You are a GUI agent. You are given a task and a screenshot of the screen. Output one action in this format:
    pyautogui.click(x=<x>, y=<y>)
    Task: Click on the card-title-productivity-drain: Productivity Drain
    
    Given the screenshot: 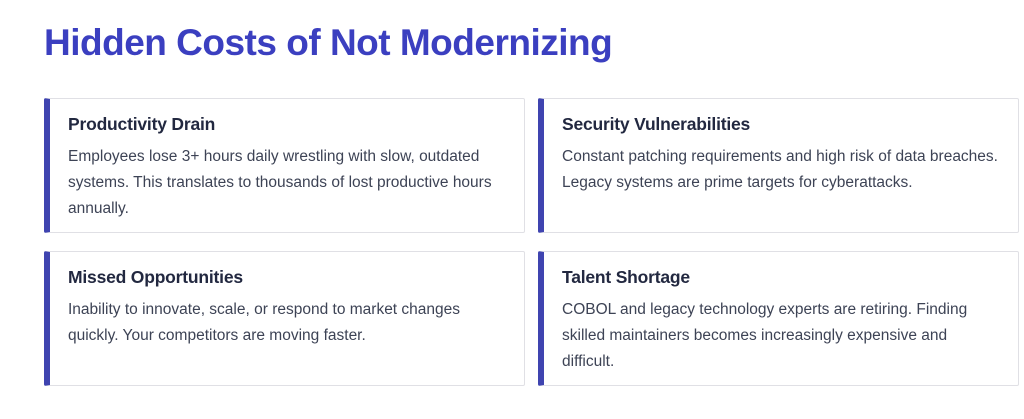 What is the action you would take?
    pyautogui.click(x=142, y=123)
    